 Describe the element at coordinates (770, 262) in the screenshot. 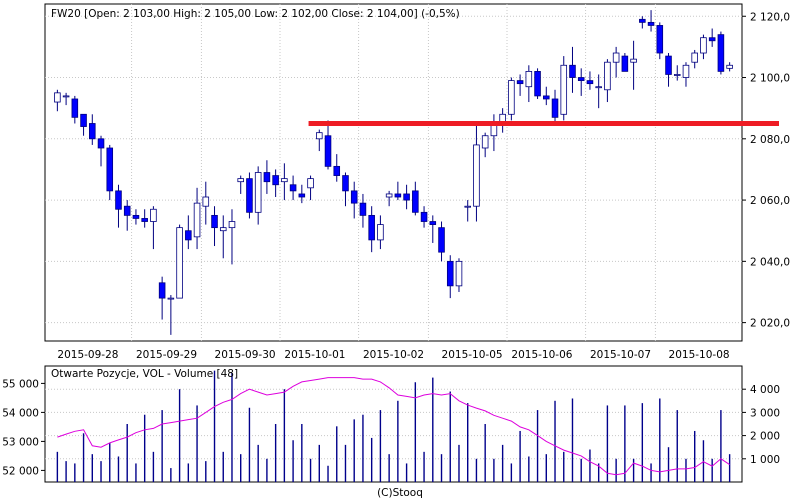

I see `price-tick-label: 2 040,0` at that location.